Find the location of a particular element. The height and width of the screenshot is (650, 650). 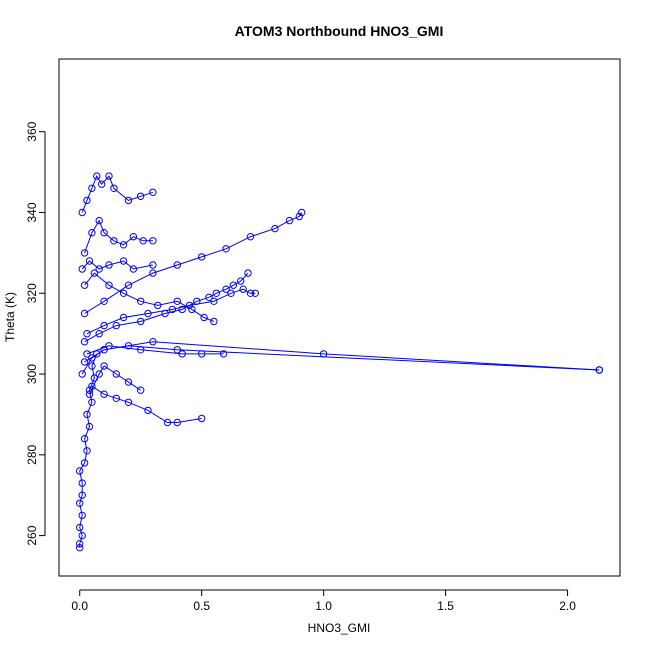

x-tick-label: 2.0 is located at coordinates (567, 606).